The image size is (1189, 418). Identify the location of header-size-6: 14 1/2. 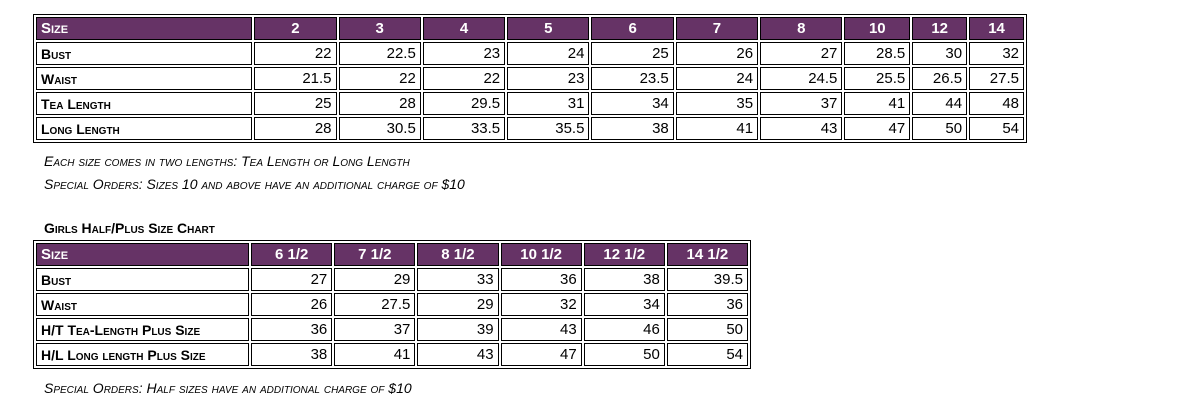
(707, 254).